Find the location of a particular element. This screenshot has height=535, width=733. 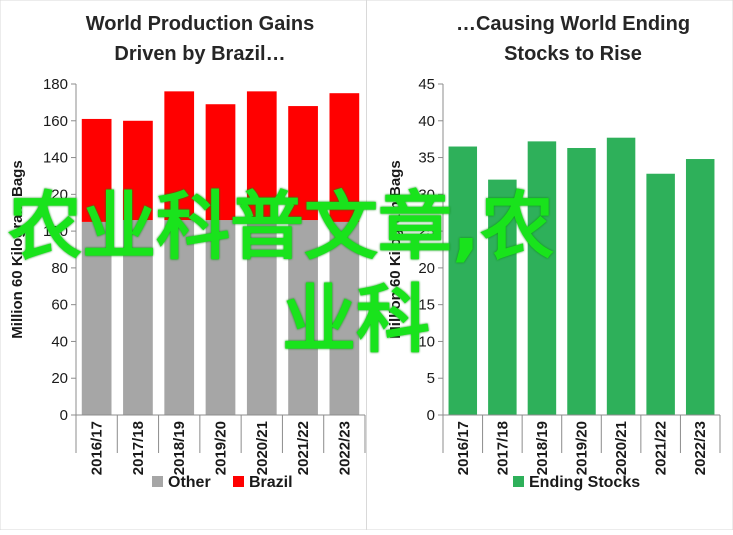

y-tick-label: 45 is located at coordinates (426, 84).